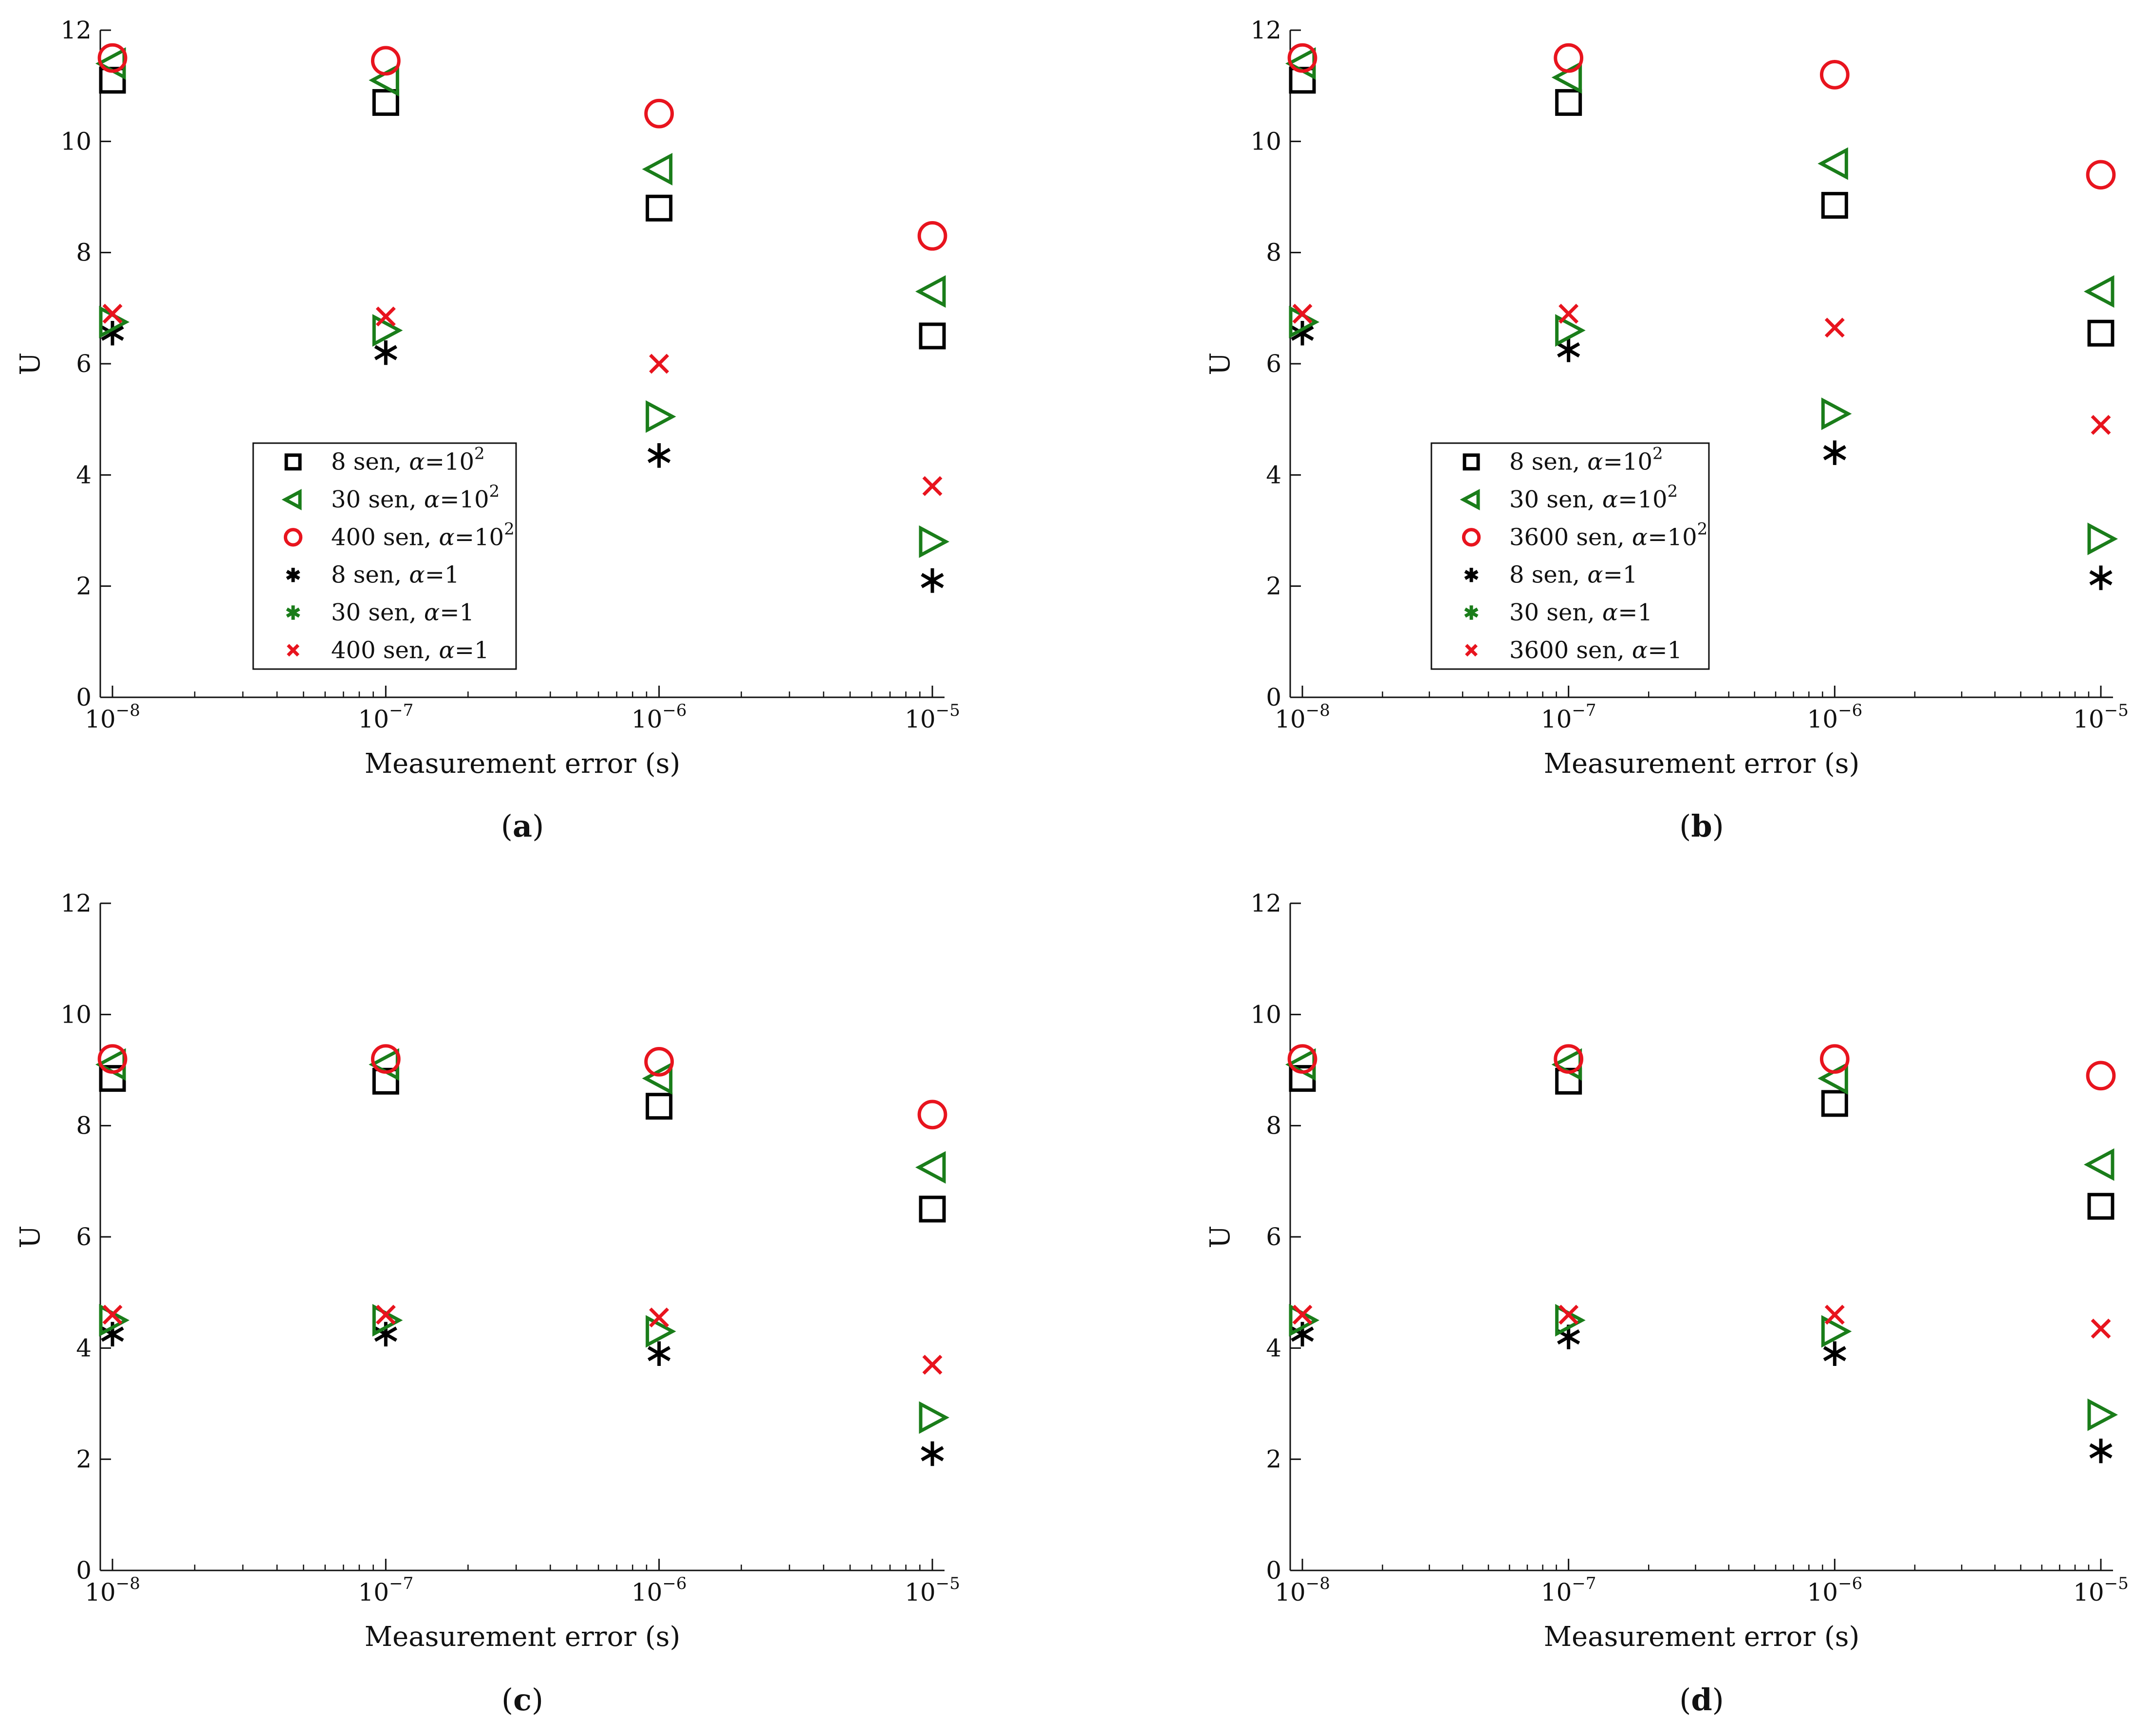 This screenshot has height=1736, width=2151. Describe the element at coordinates (410, 650) in the screenshot. I see `legend-label: 400 sen, α=1` at that location.